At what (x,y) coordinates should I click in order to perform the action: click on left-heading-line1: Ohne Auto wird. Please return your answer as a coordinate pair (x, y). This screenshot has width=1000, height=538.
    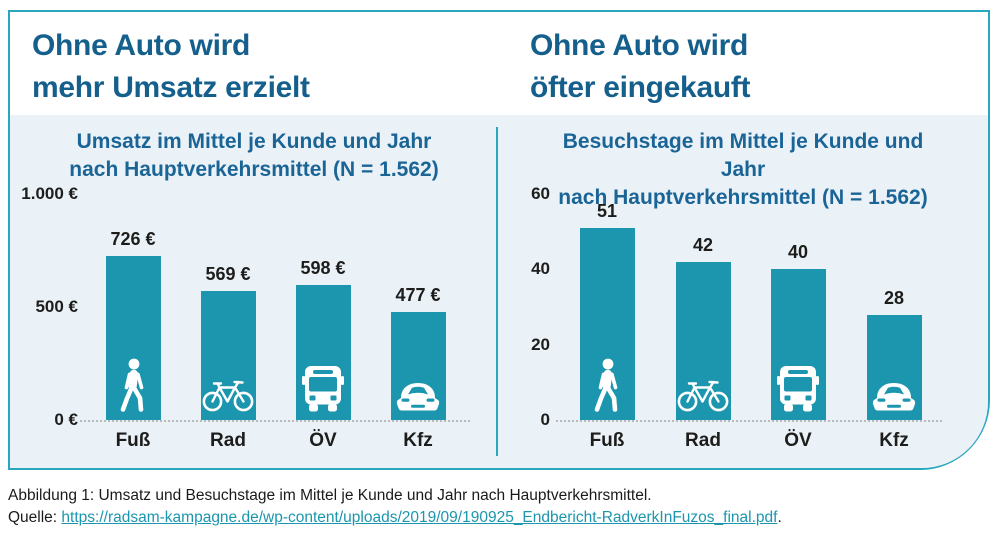
    Looking at the image, I should click on (141, 45).